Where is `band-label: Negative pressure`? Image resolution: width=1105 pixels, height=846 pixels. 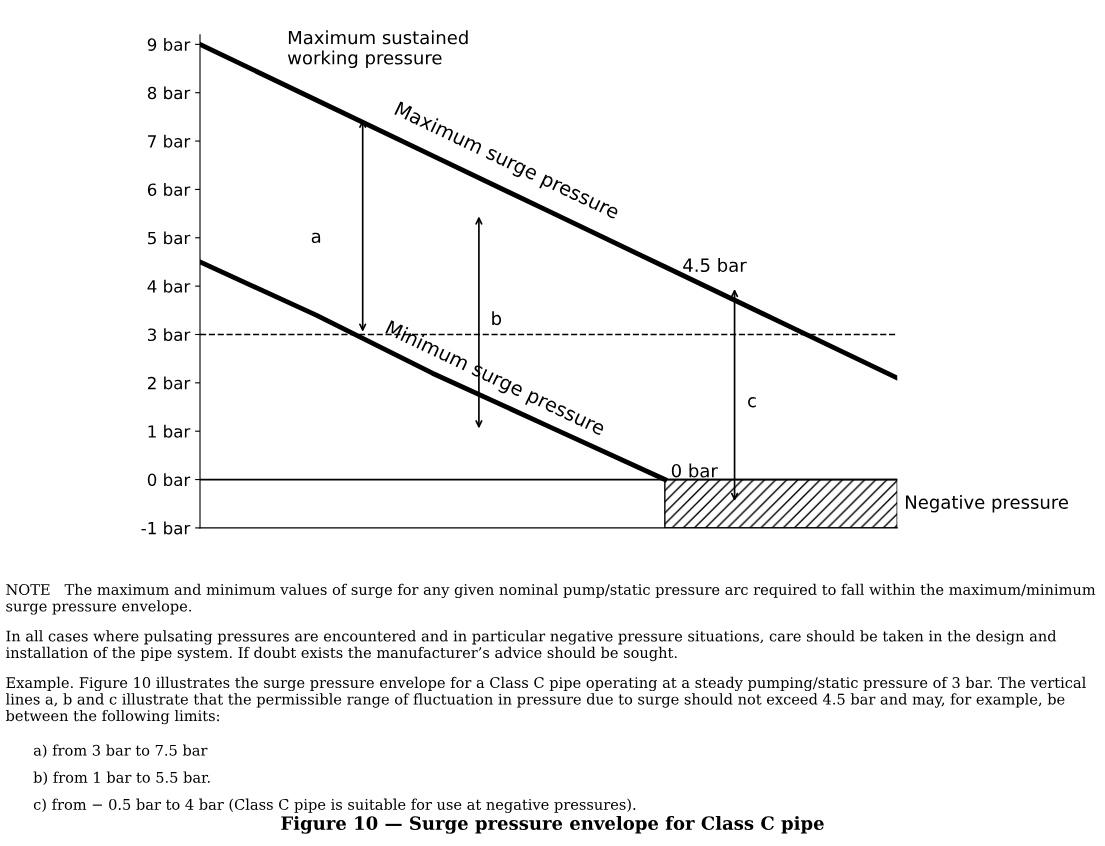
band-label: Negative pressure is located at coordinates (987, 503).